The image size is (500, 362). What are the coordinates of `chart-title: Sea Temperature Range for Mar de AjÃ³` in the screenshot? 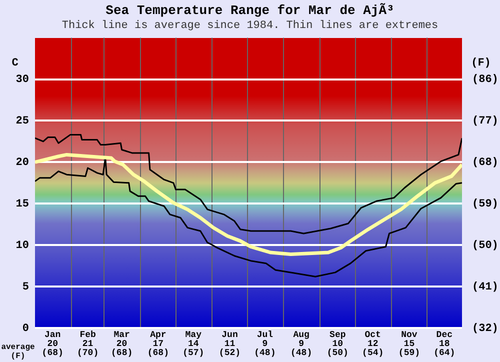 It's located at (250, 10).